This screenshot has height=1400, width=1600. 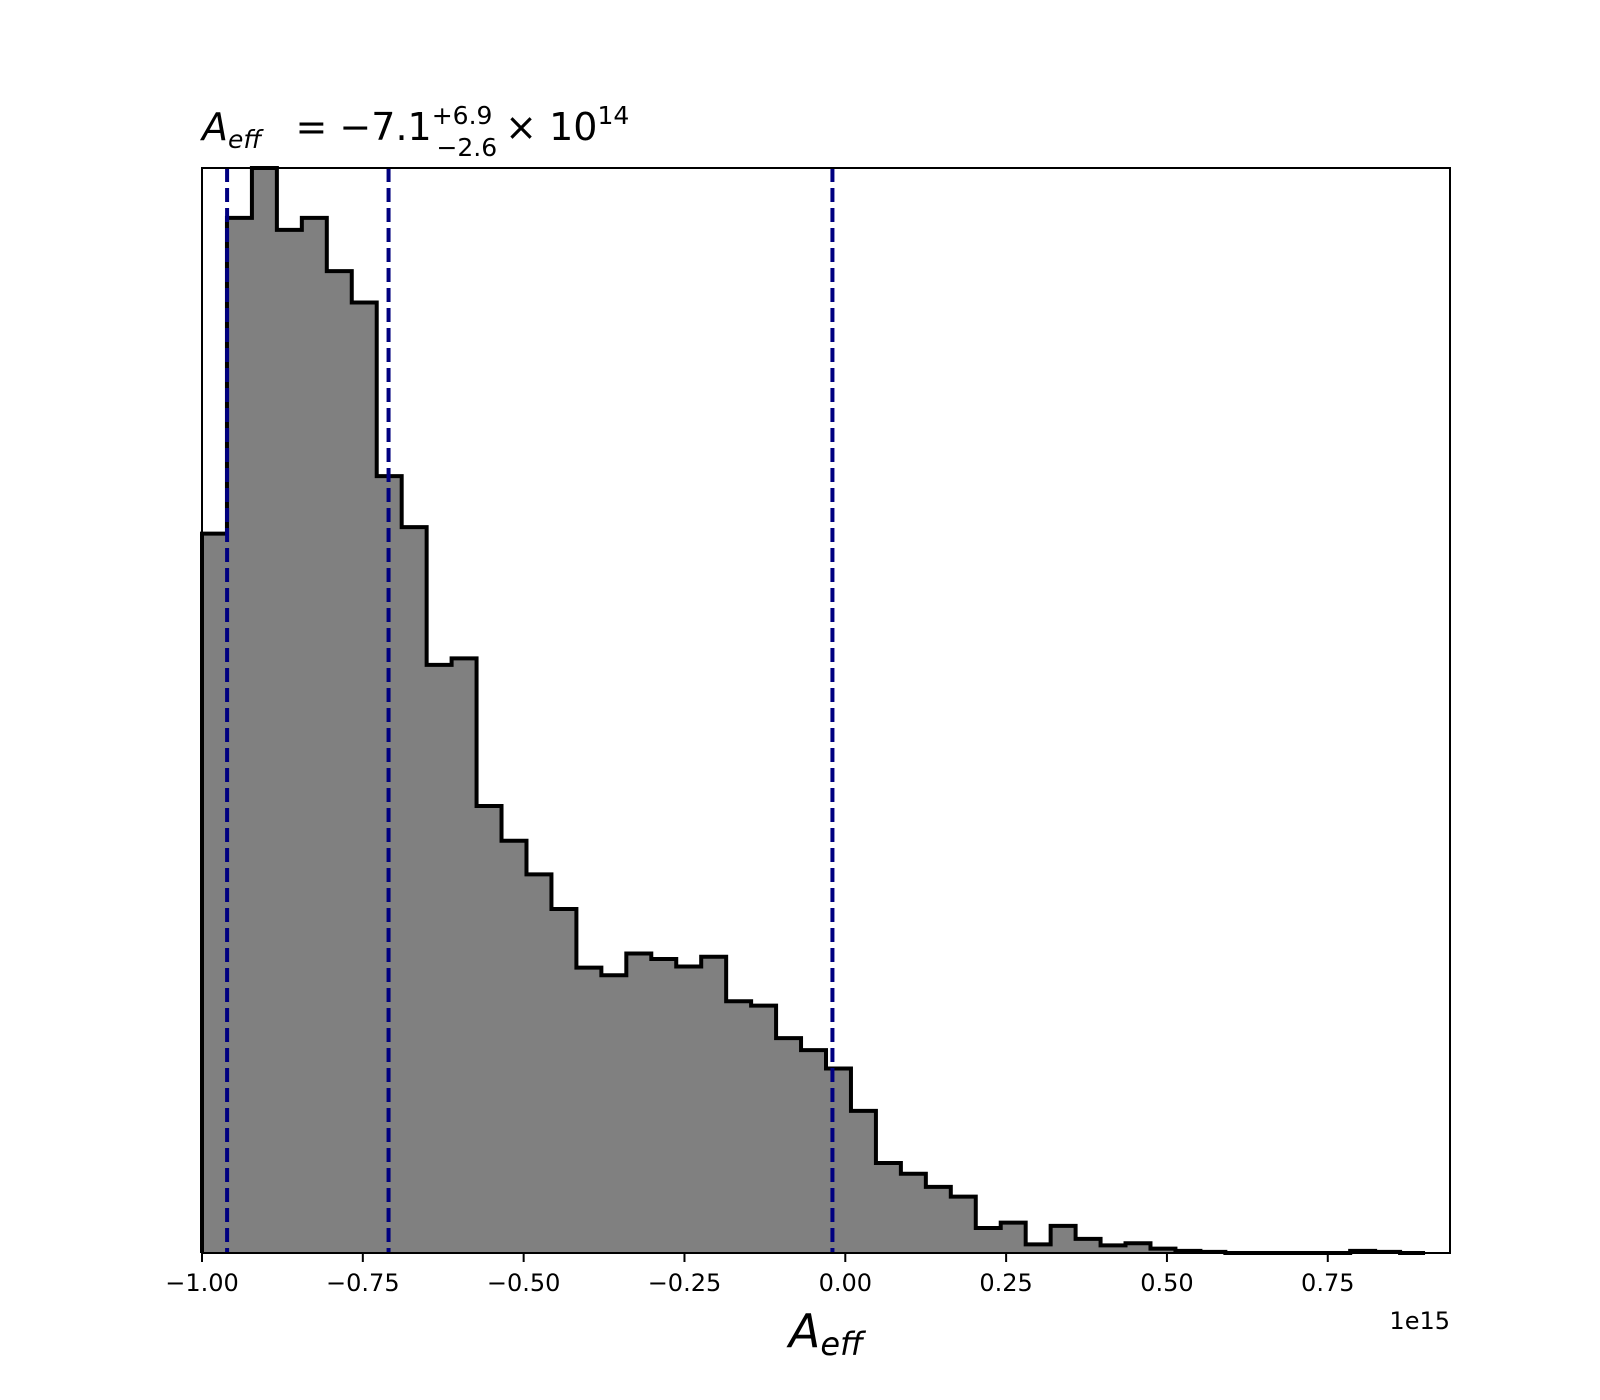 What do you see at coordinates (613, 115) in the screenshot?
I see `title-exponent: 14` at bounding box center [613, 115].